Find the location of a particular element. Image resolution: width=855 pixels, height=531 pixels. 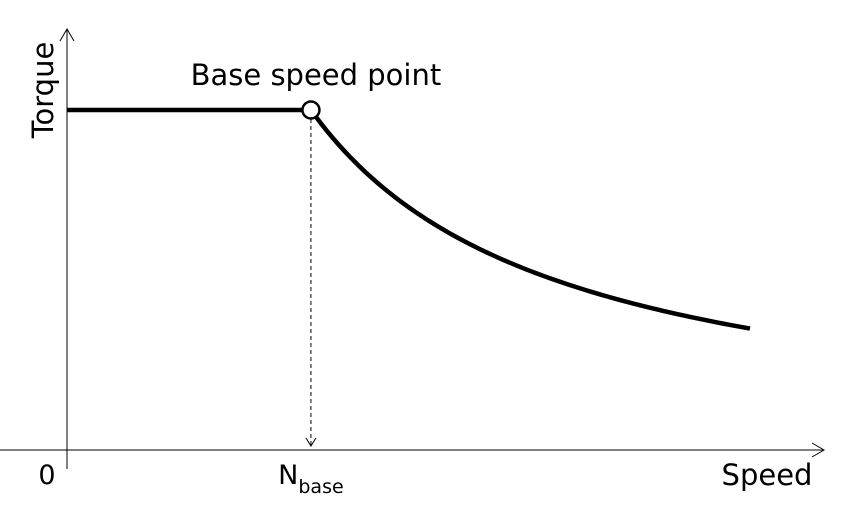

x-tick-main: N is located at coordinates (288, 475).